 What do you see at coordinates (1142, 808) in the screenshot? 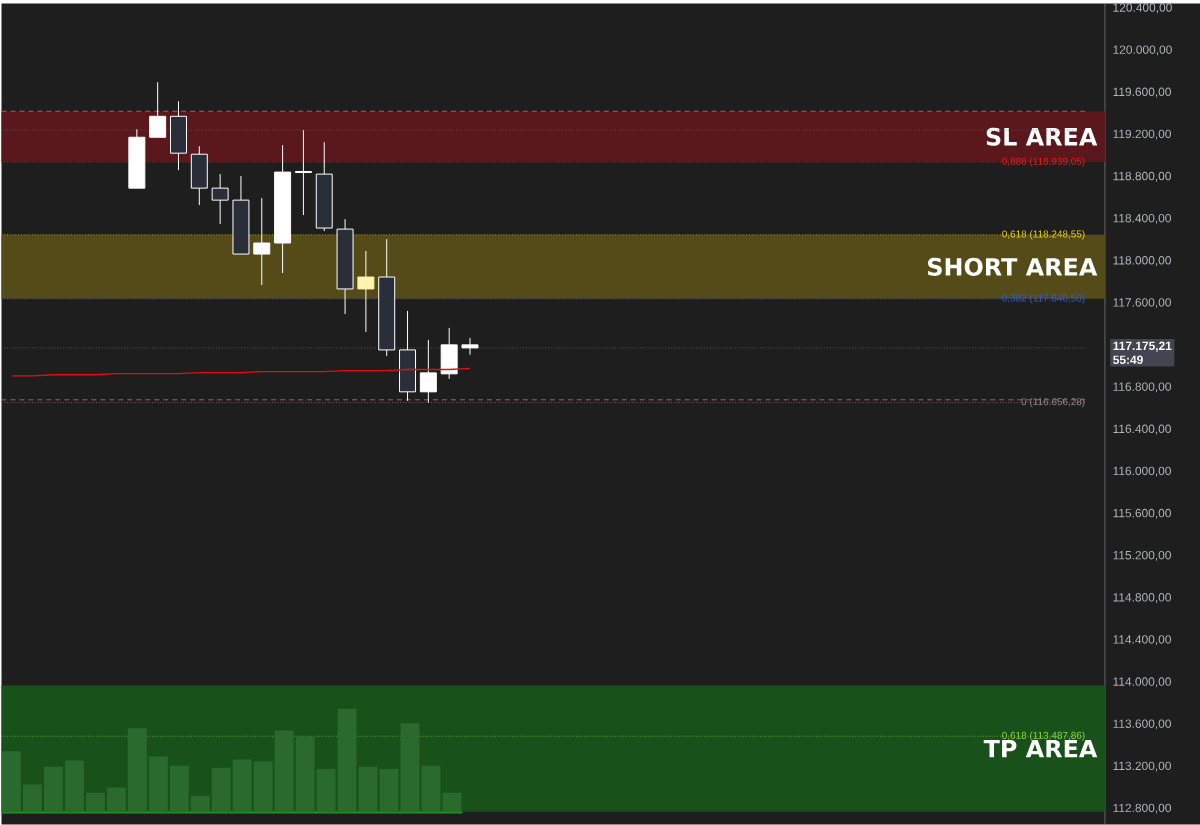
I see `y-tick-label: 112.800,00` at bounding box center [1142, 808].